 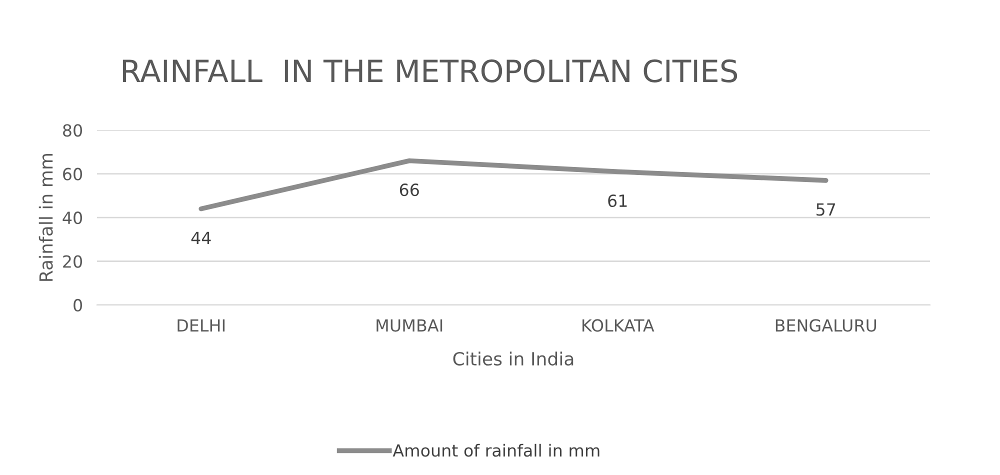 What do you see at coordinates (72, 218) in the screenshot?
I see `y-tick-label: 40` at bounding box center [72, 218].